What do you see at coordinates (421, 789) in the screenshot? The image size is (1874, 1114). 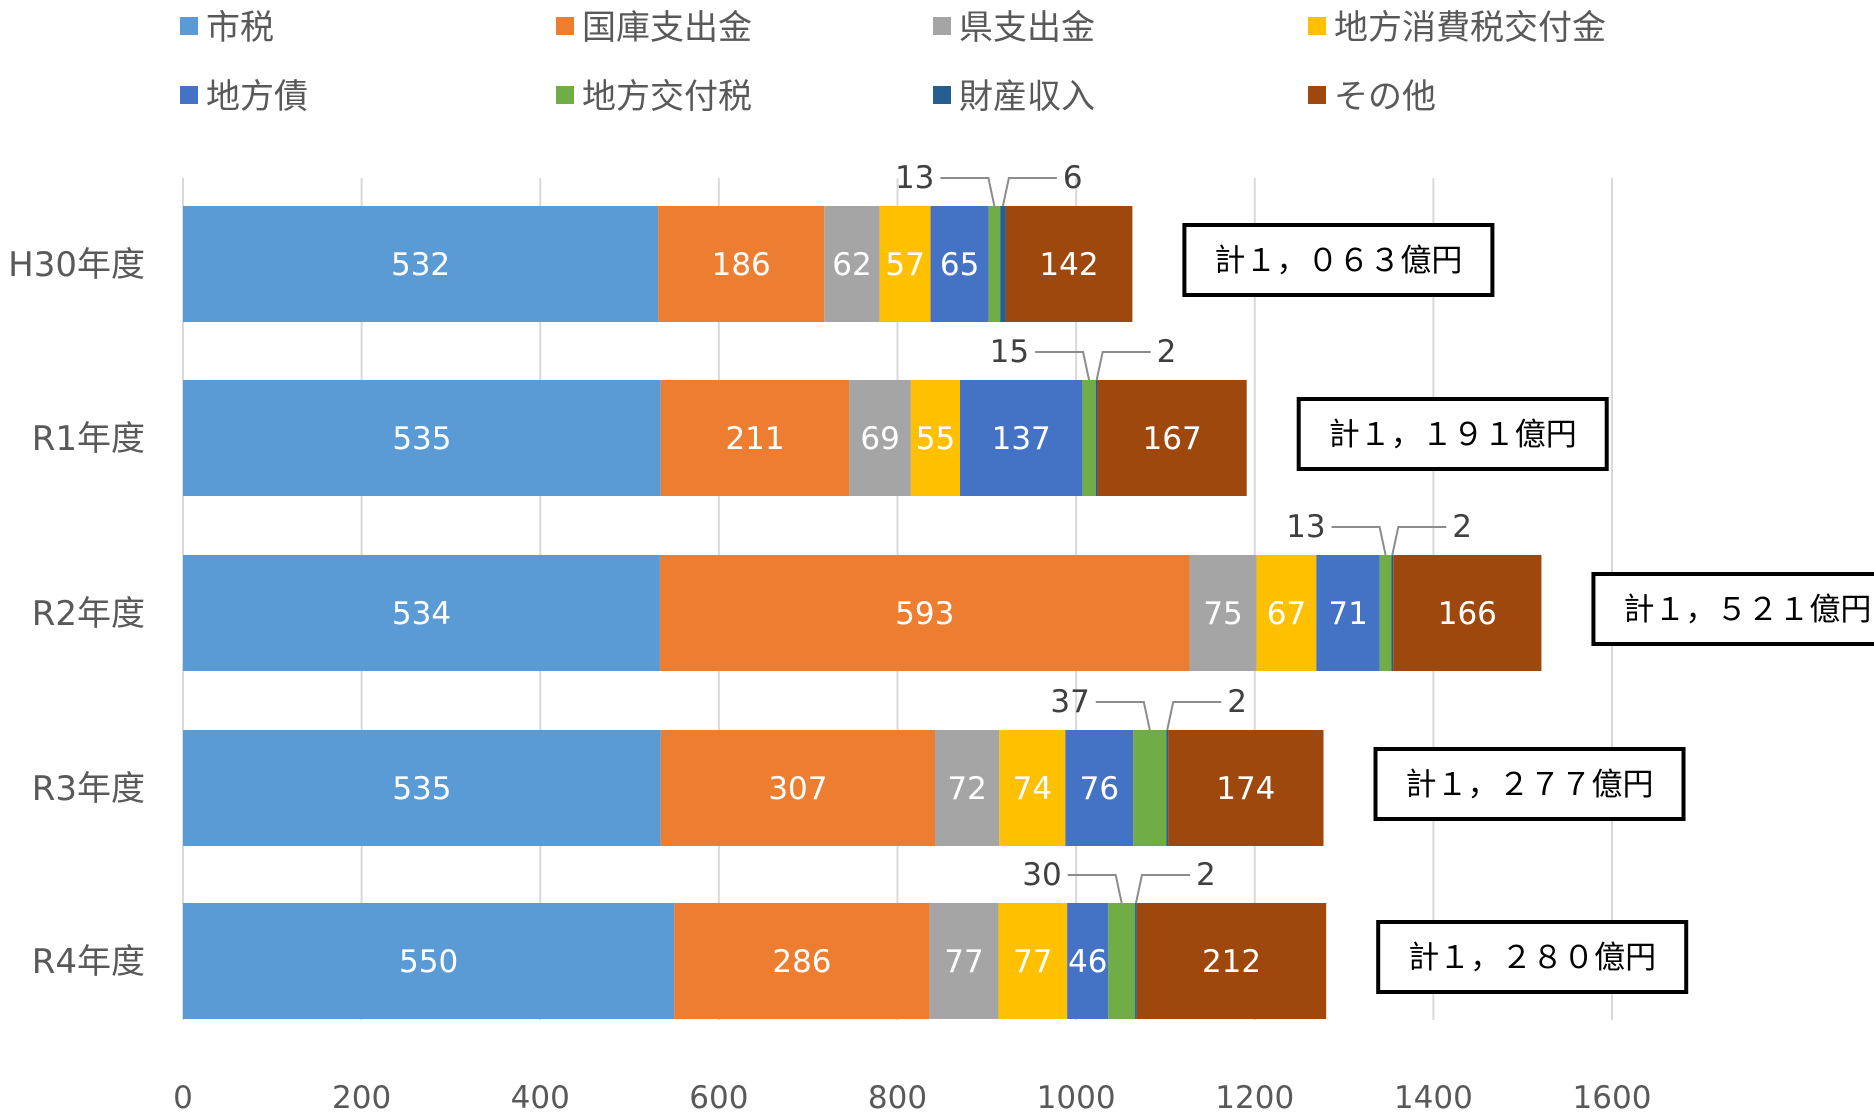 I see `data-label-3-0: 535` at bounding box center [421, 789].